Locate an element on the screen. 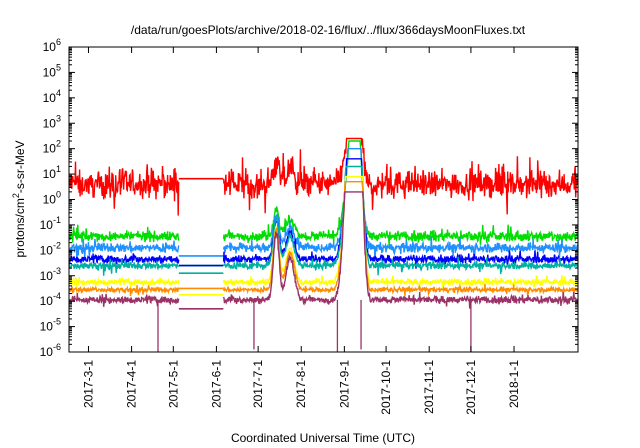 The height and width of the screenshot is (448, 640). series-line-4-after-gap is located at coordinates (400, 213).